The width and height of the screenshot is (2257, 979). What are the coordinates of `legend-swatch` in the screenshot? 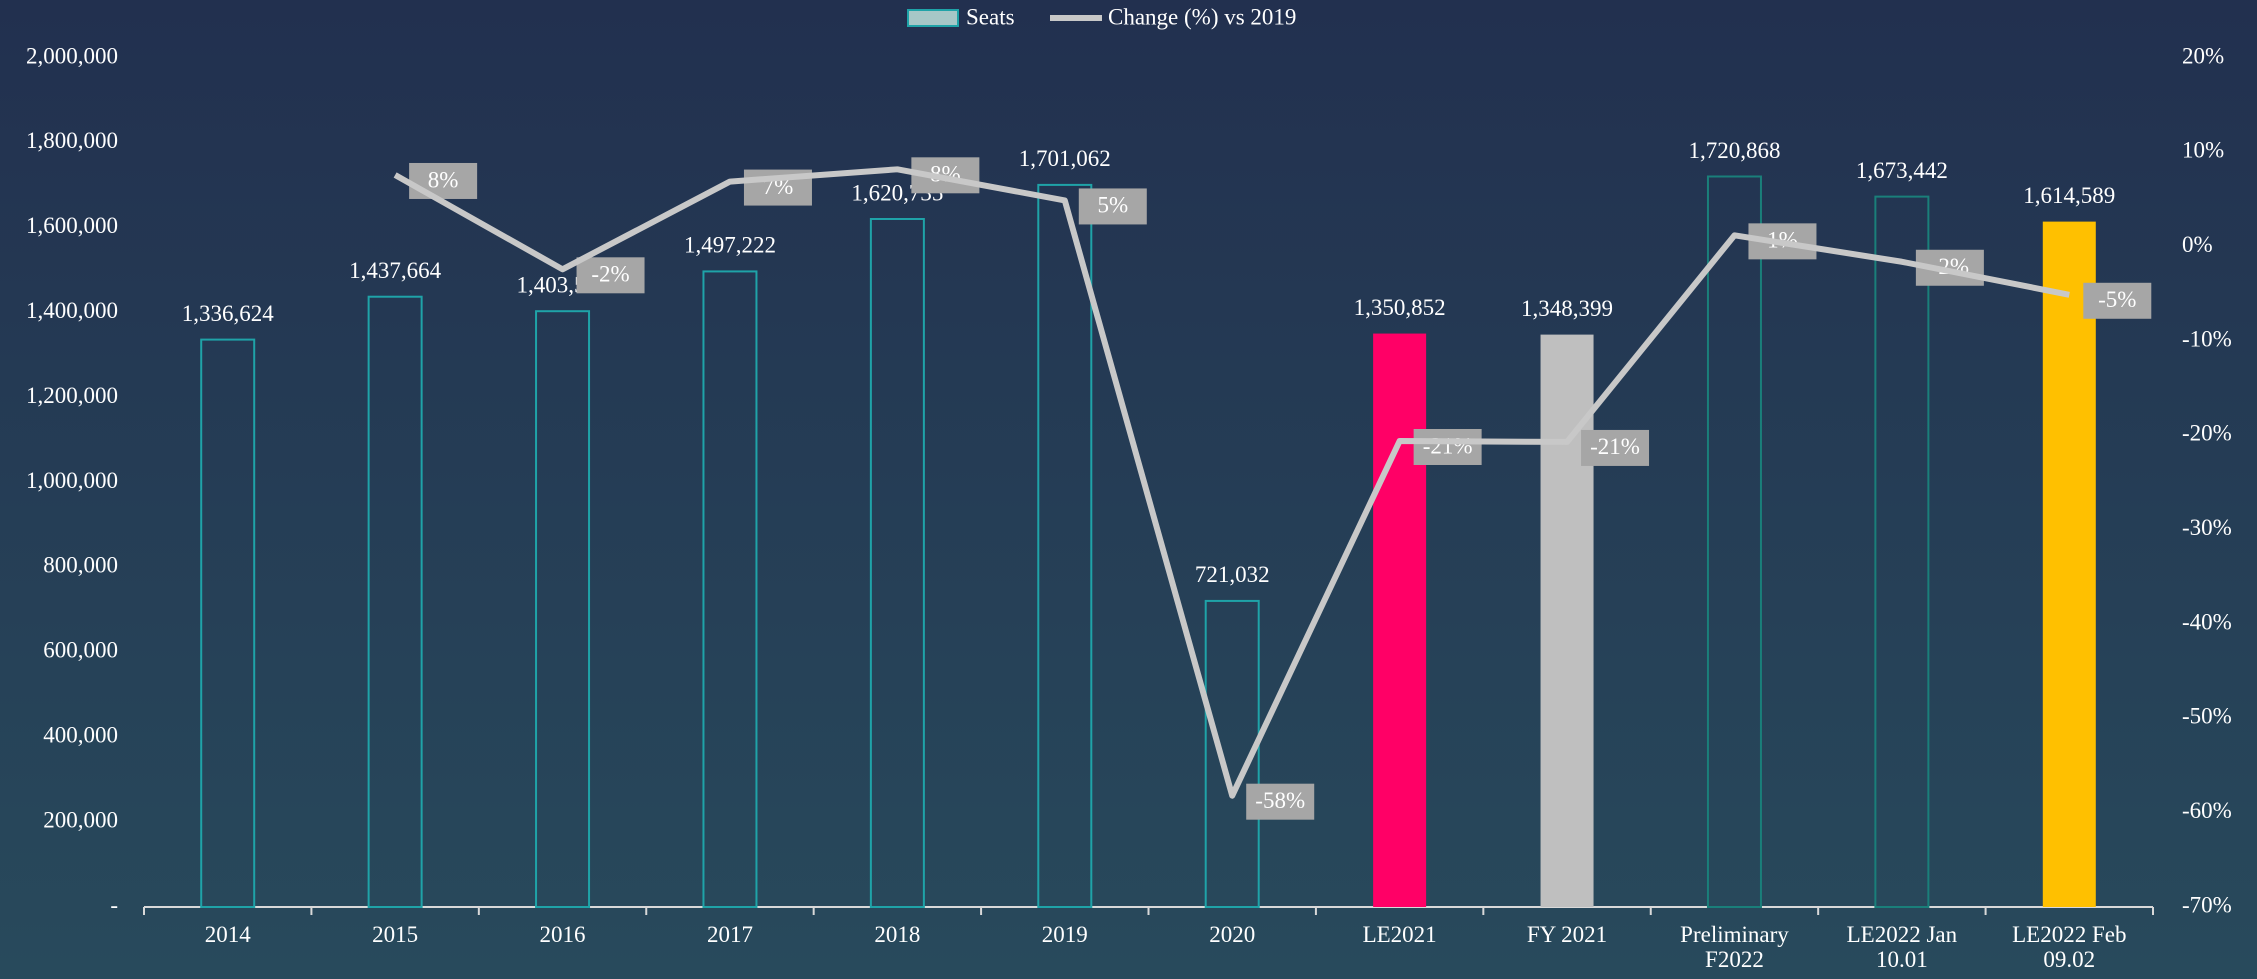 It's located at (933, 18).